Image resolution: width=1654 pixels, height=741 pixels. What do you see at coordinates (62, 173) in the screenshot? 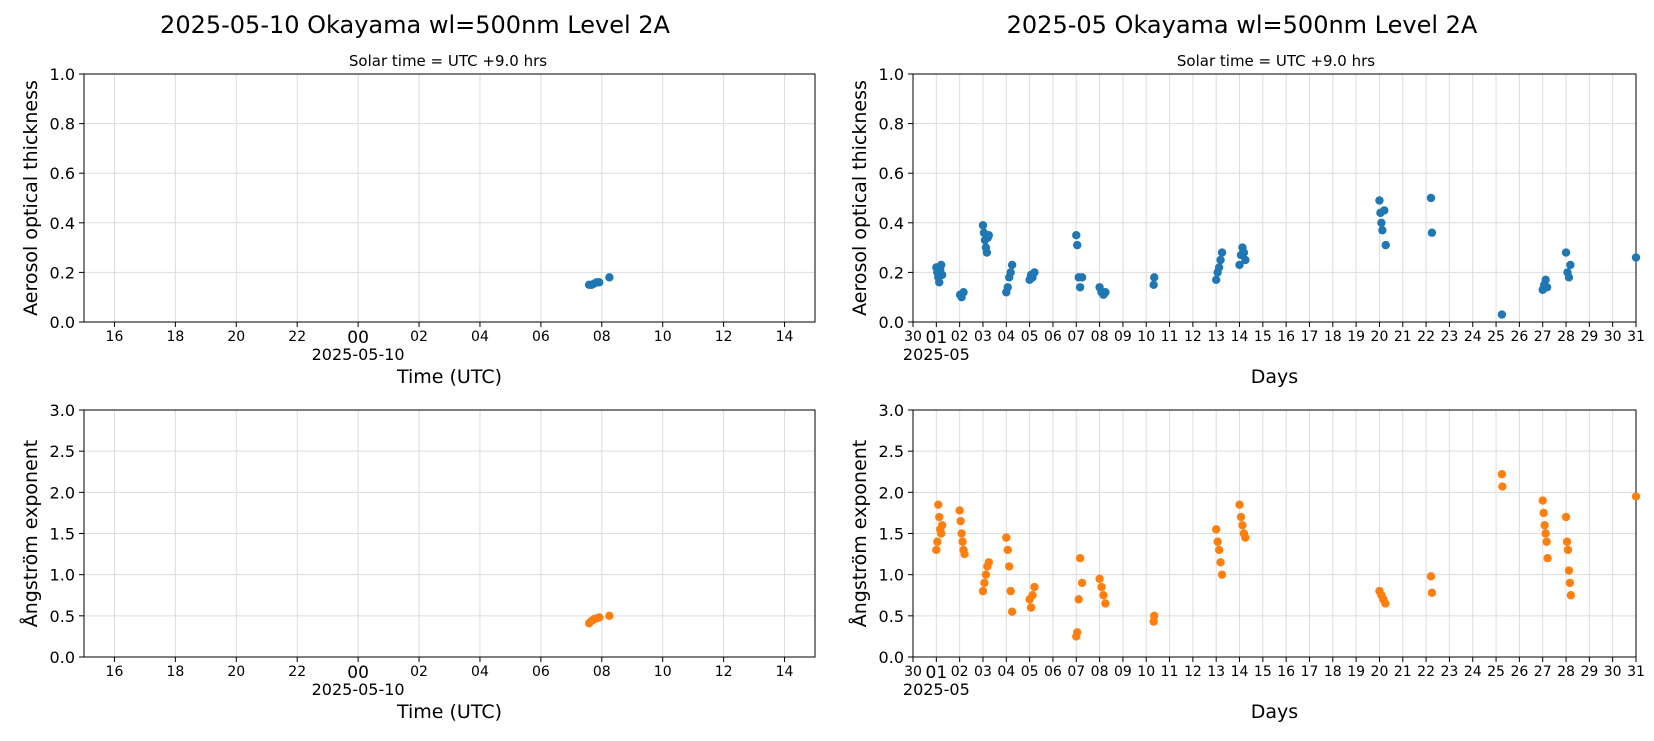
I see `y-tick-label: 0.6` at bounding box center [62, 173].